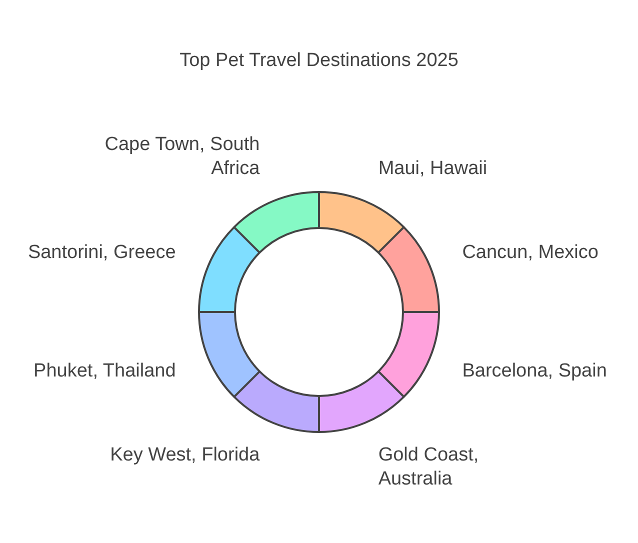 The height and width of the screenshot is (543, 638). Describe the element at coordinates (105, 371) in the screenshot. I see `slice-label: Phuket, Thailand` at that location.